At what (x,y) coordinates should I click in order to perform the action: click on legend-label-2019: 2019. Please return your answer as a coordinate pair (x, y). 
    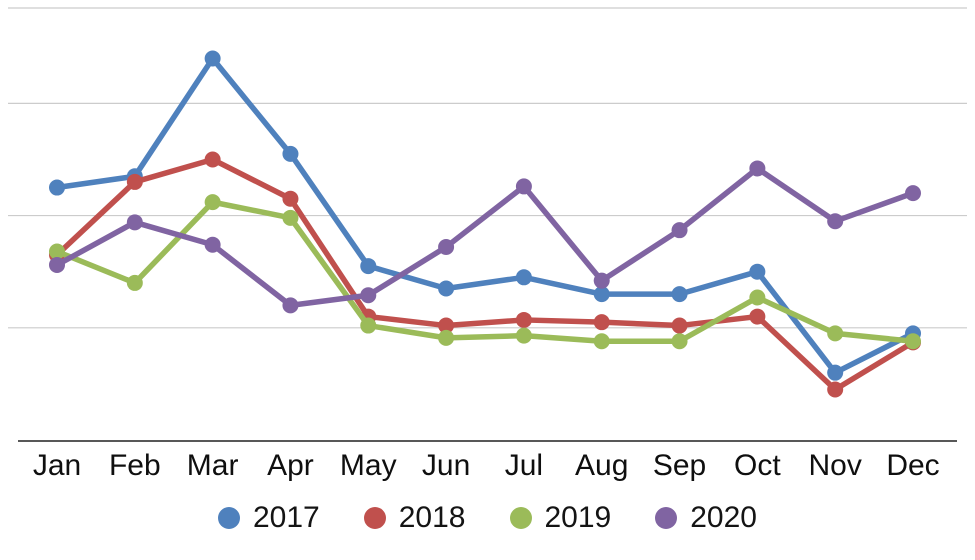
    Looking at the image, I should click on (578, 517).